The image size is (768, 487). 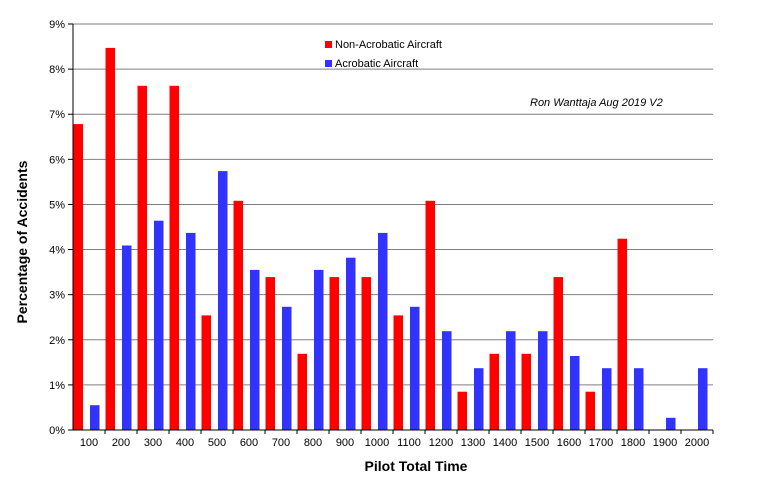 What do you see at coordinates (57, 25) in the screenshot?
I see `y-tick-label: 9%` at bounding box center [57, 25].